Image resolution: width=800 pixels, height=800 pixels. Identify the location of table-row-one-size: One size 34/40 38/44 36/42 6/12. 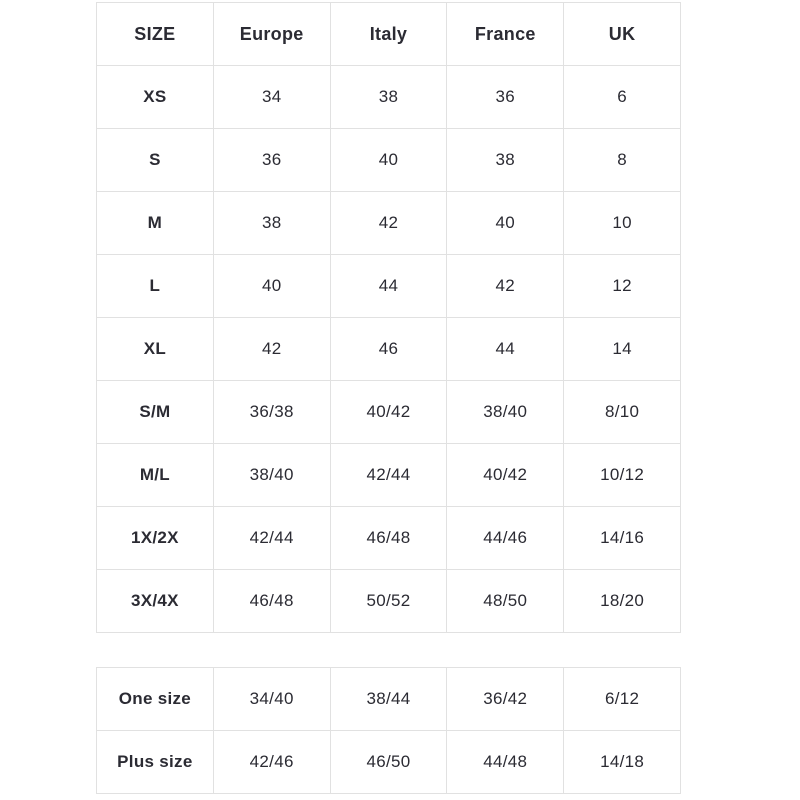
(388, 699).